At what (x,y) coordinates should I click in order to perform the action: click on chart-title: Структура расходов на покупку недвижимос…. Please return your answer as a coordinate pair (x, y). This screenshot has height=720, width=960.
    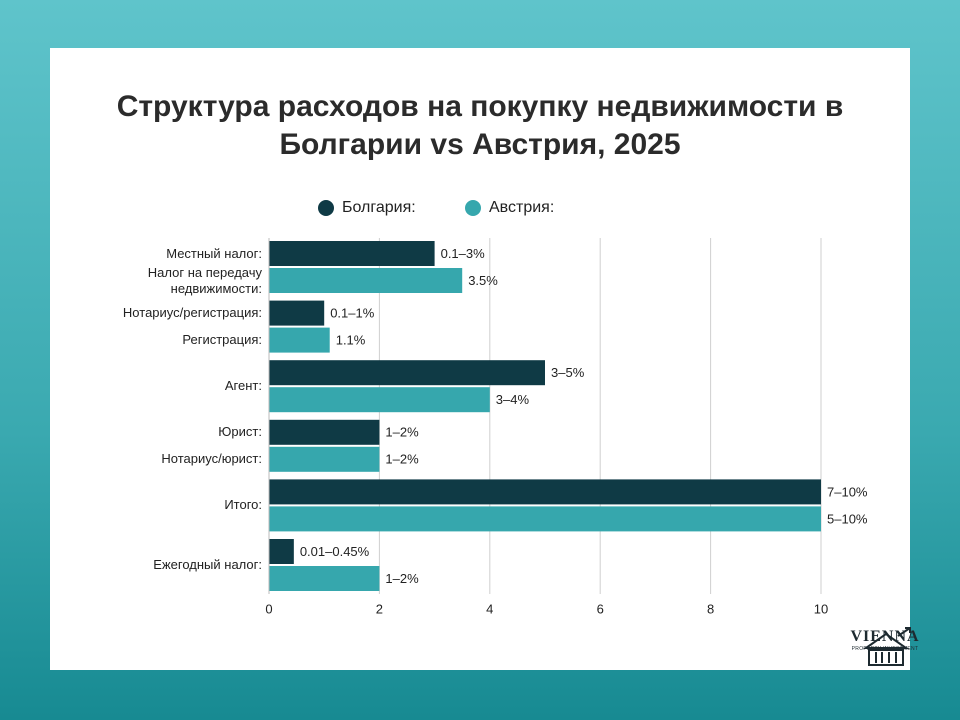
    Looking at the image, I should click on (480, 125).